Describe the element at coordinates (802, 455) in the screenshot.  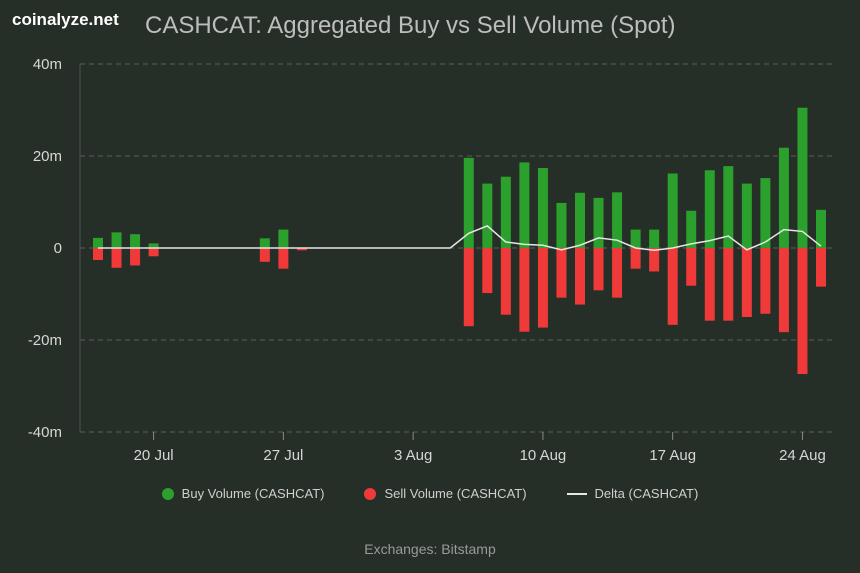
I see `x-tick-label: 24 Aug` at that location.